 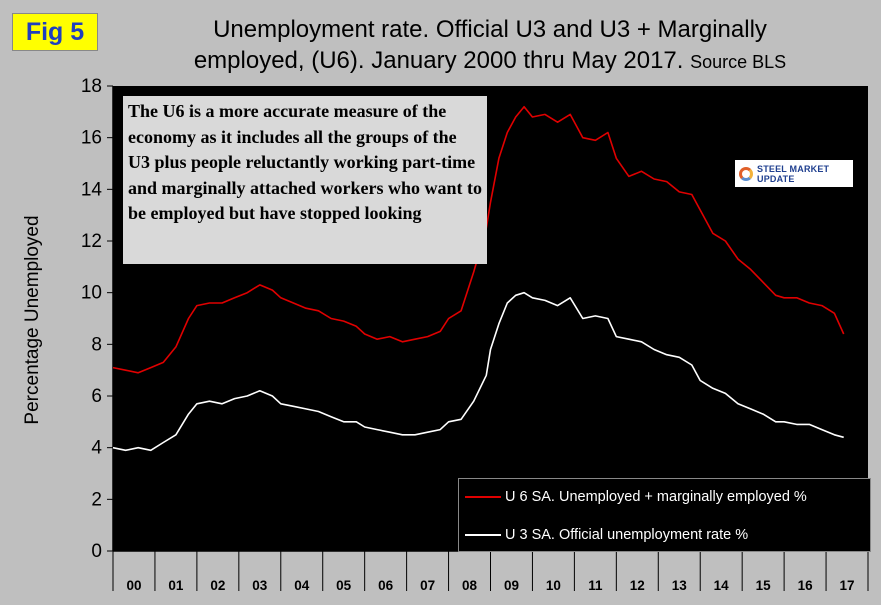 I want to click on x-tick-label: 08, so click(x=470, y=585).